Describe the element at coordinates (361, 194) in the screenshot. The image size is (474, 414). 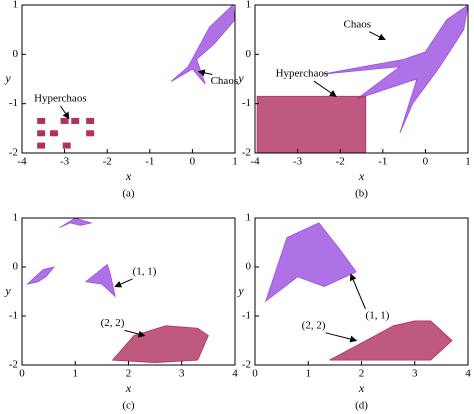
I see `panel-caption: (b)` at that location.